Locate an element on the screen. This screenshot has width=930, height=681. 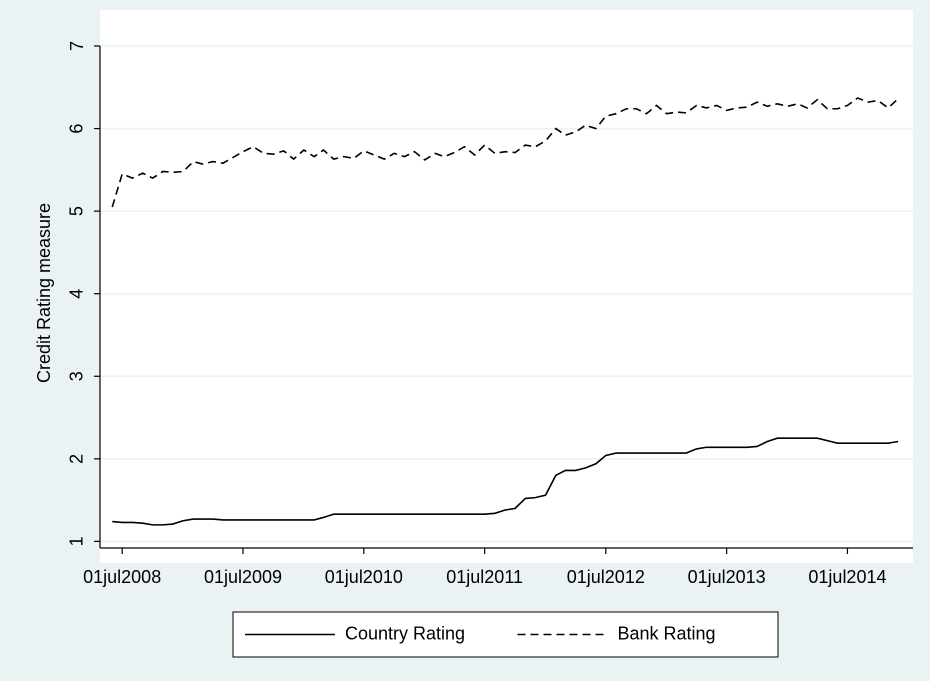
y-tick-label: 2 is located at coordinates (77, 459).